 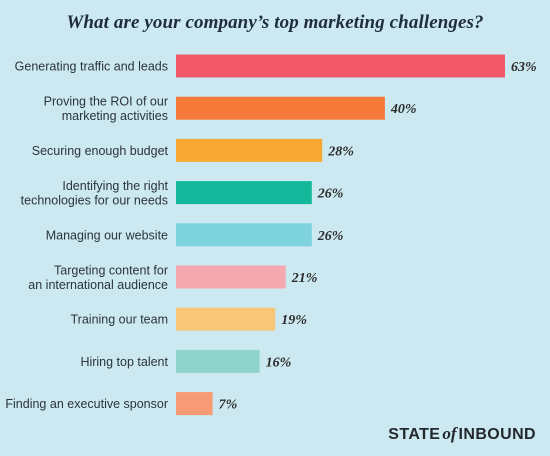 What do you see at coordinates (497, 434) in the screenshot?
I see `brand-inbound: INBOUND` at bounding box center [497, 434].